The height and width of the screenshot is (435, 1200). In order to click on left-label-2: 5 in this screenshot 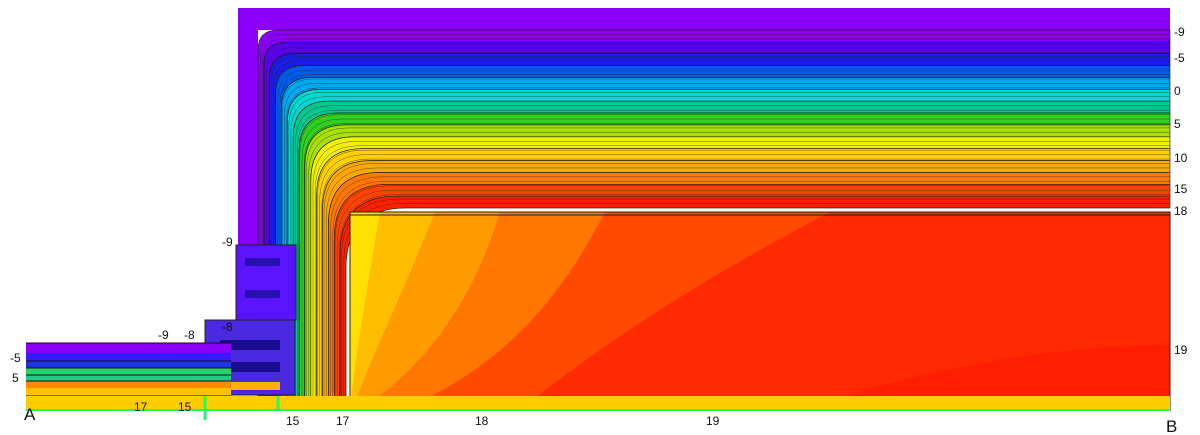, I will do `click(15, 378)`.